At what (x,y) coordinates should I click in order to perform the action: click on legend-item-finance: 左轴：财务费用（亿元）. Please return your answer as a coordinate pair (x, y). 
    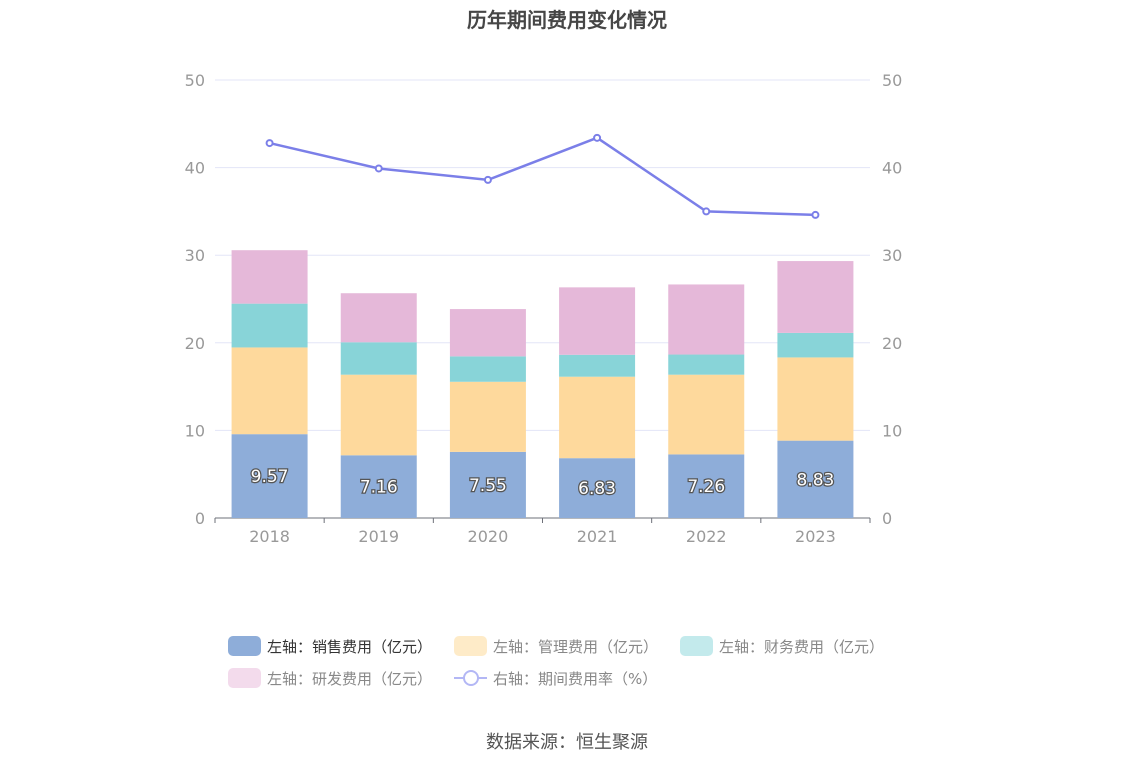
    Looking at the image, I should click on (782, 646).